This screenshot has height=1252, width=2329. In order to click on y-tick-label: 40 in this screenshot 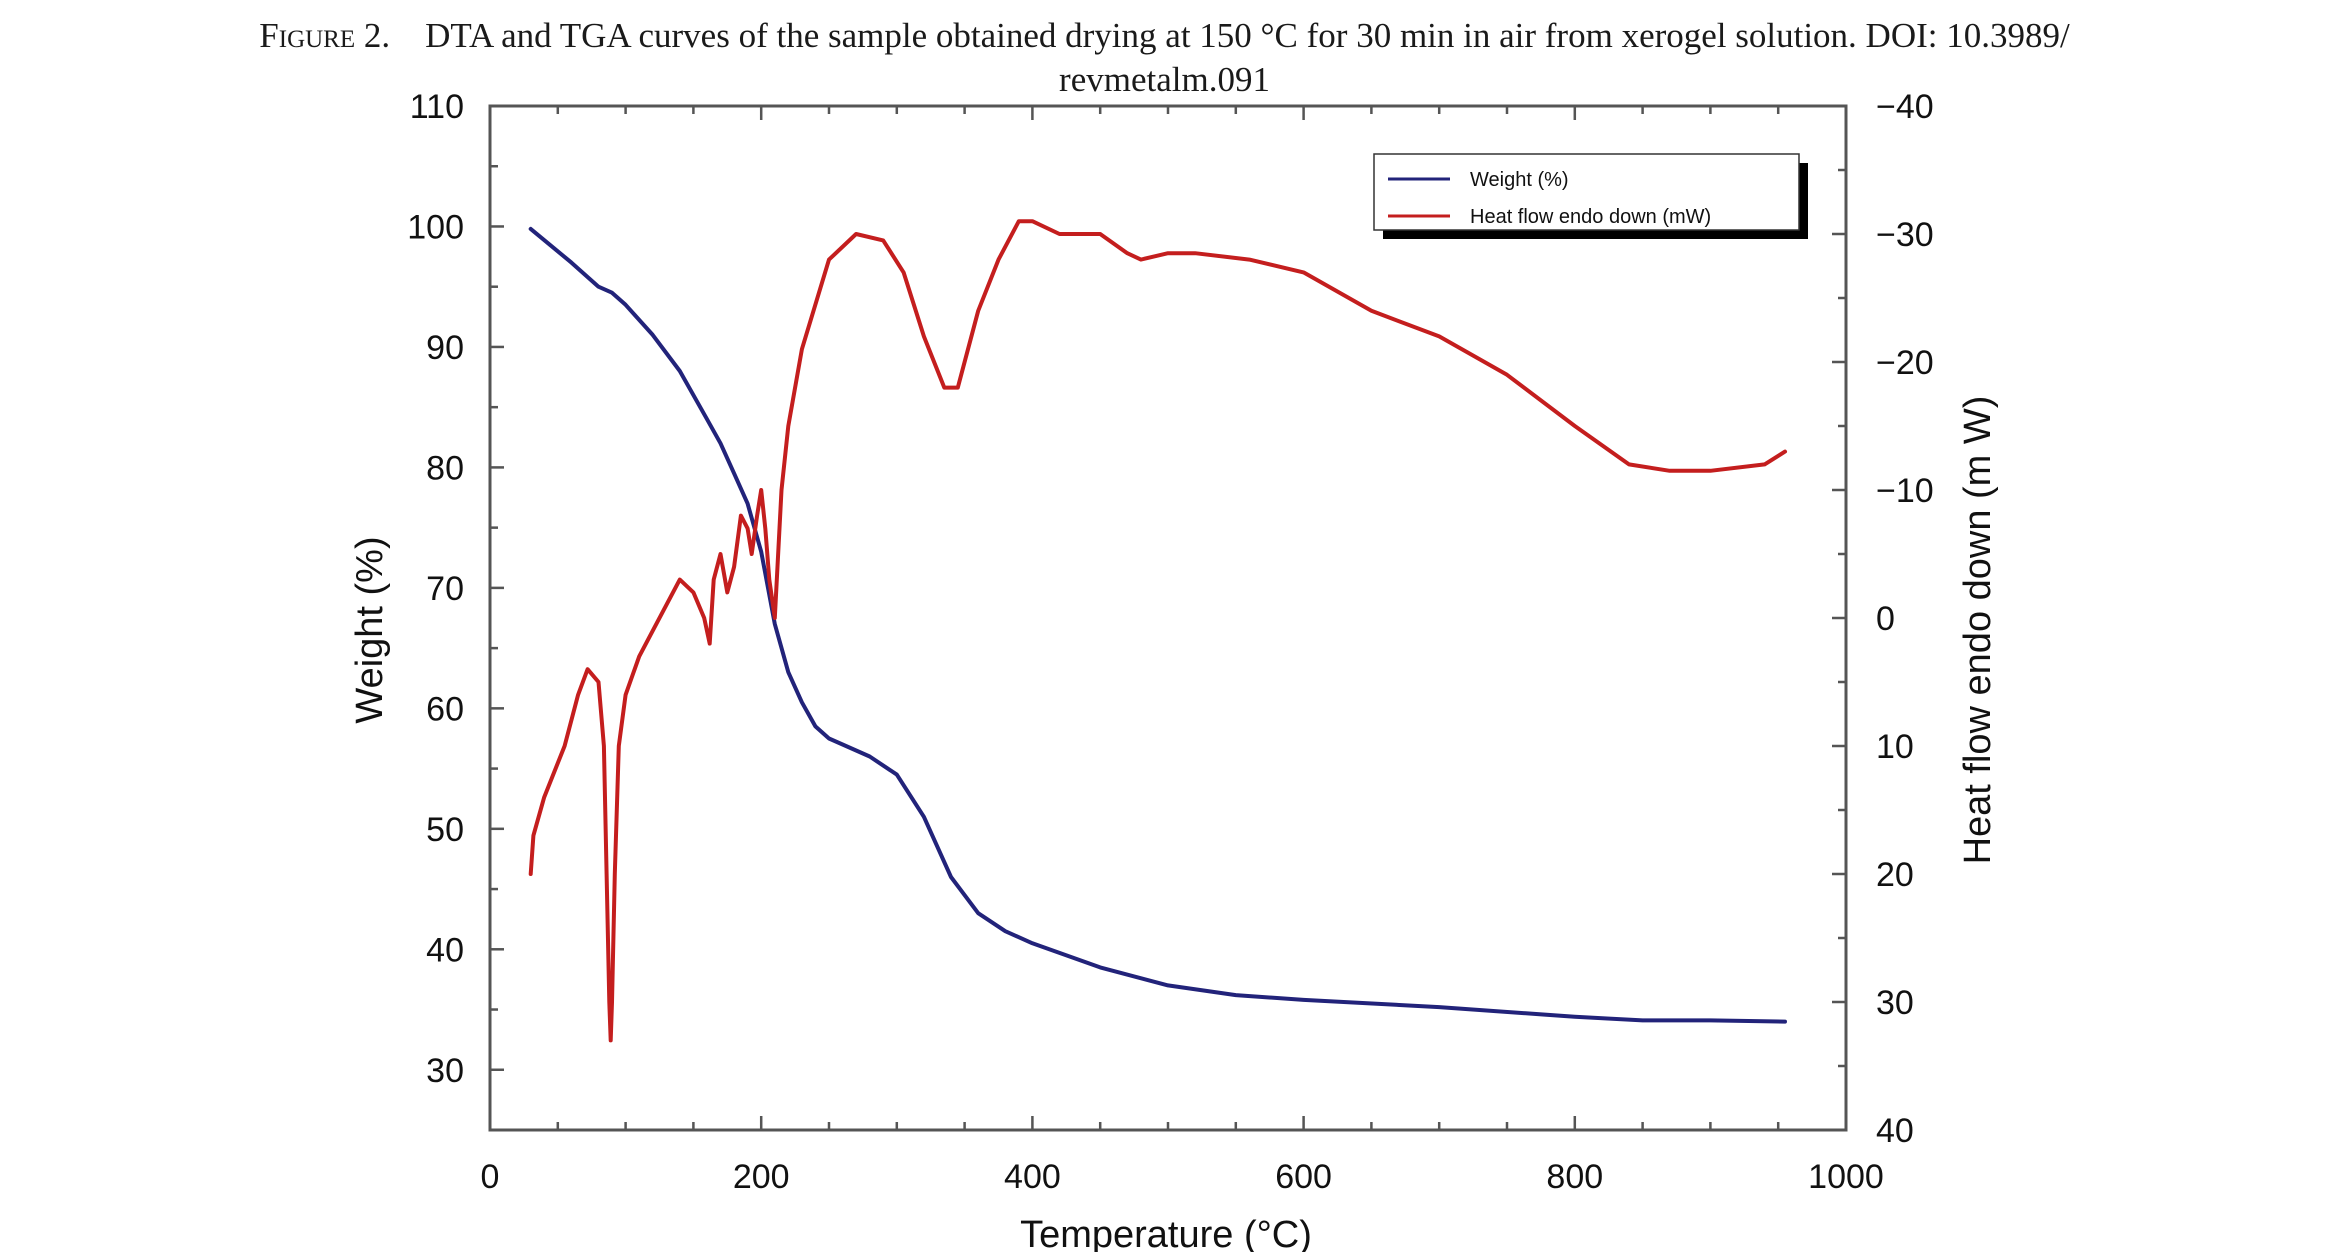, I will do `click(445, 950)`.